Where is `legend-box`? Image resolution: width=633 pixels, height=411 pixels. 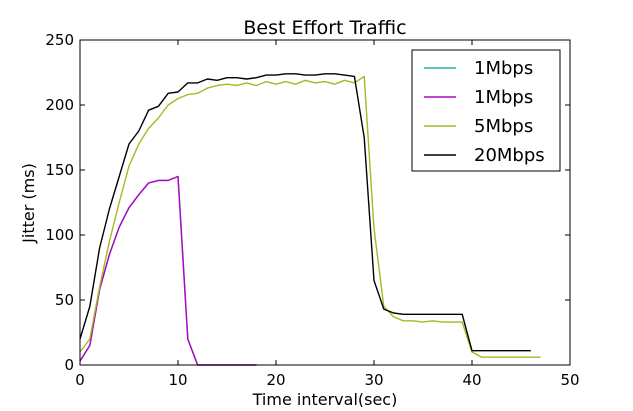
legend-box is located at coordinates (486, 110).